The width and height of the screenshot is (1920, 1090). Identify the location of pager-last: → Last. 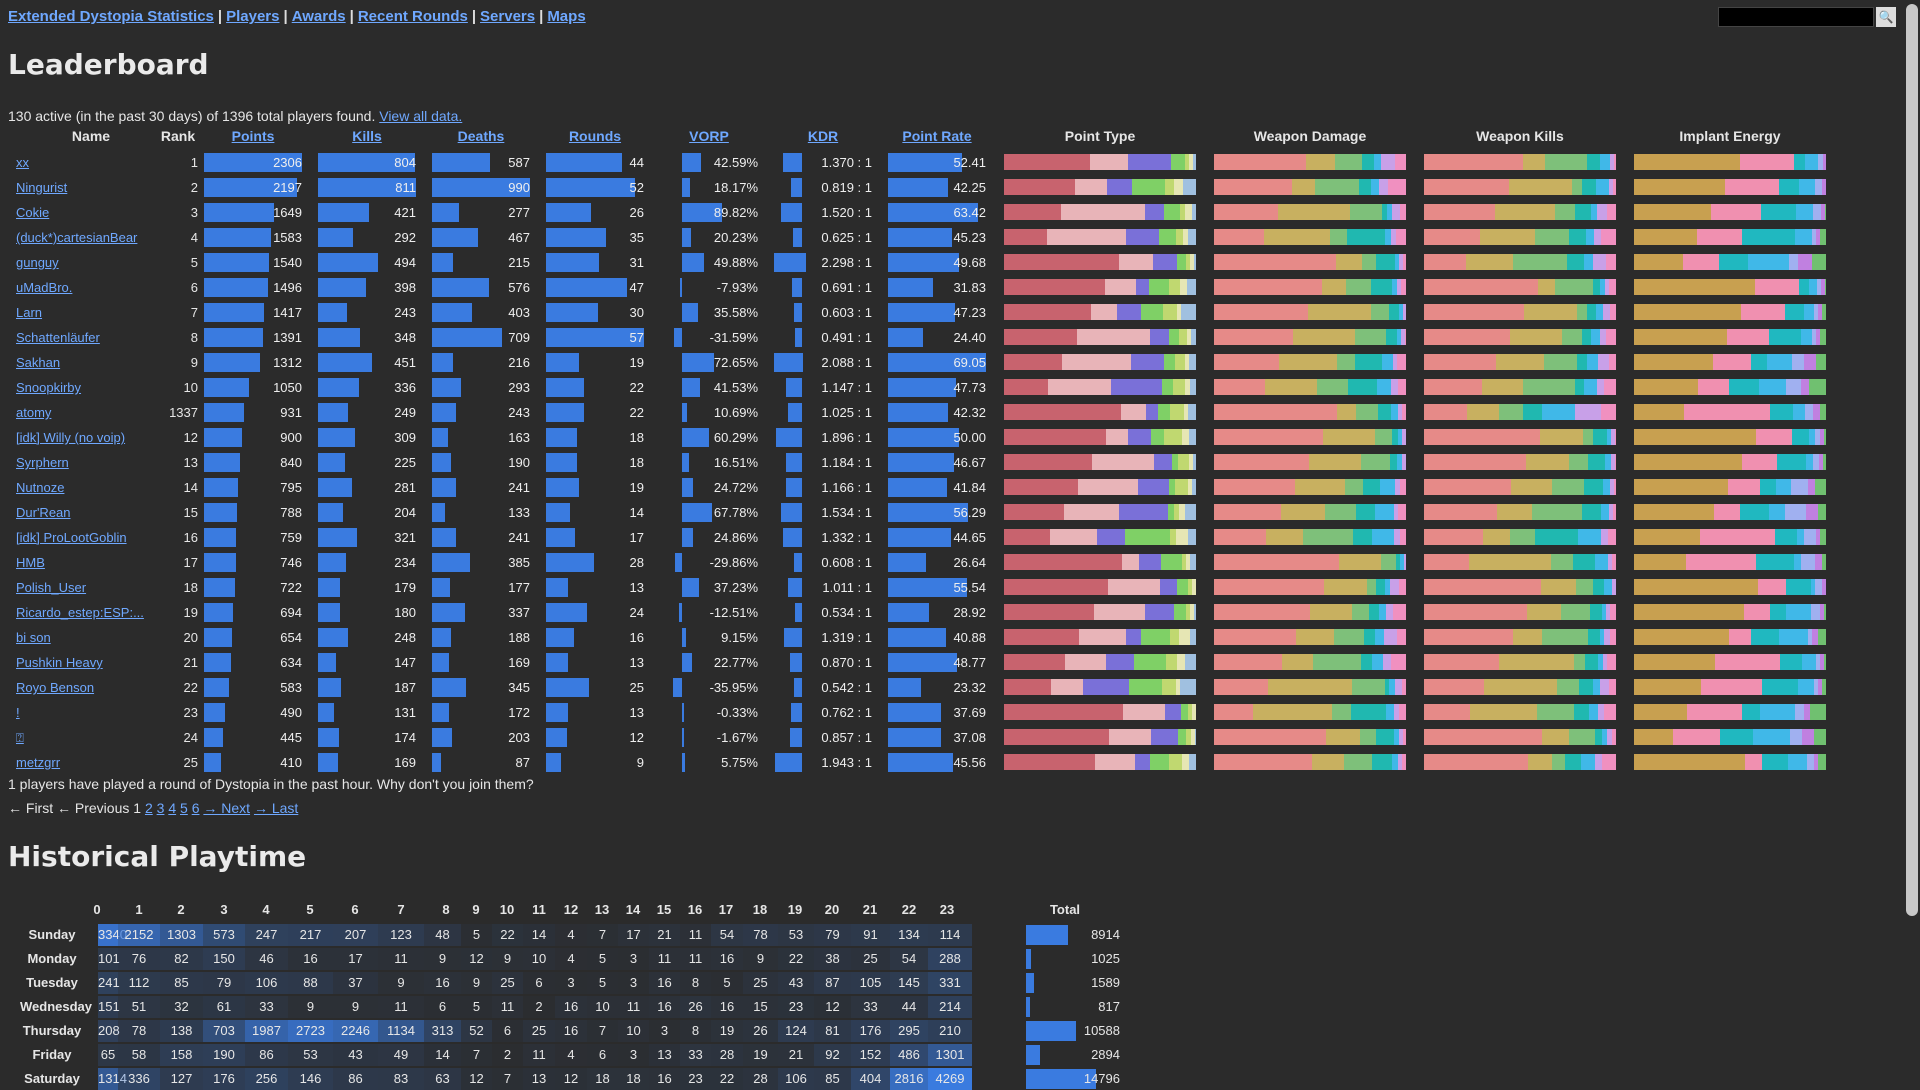
(276, 808).